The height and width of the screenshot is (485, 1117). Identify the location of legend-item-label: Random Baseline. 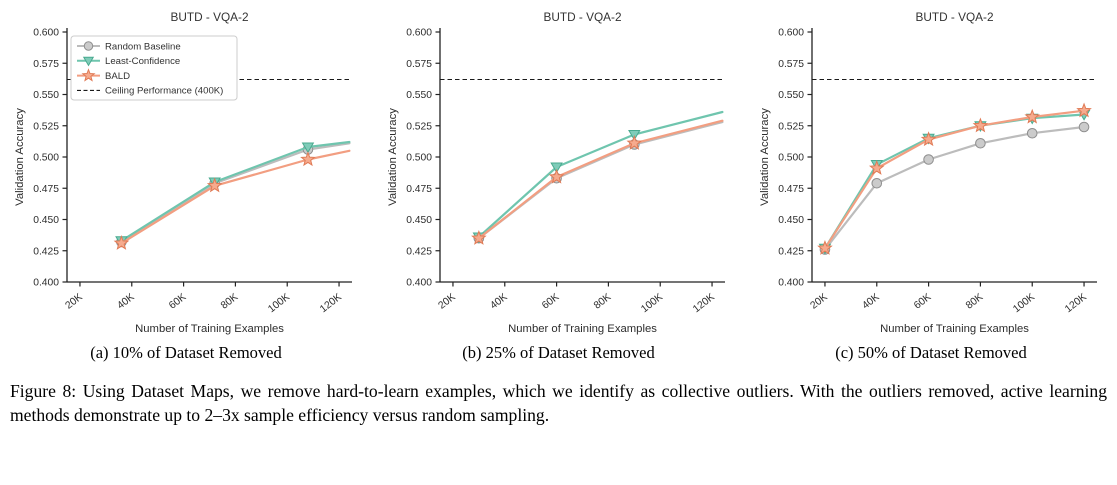
(143, 46).